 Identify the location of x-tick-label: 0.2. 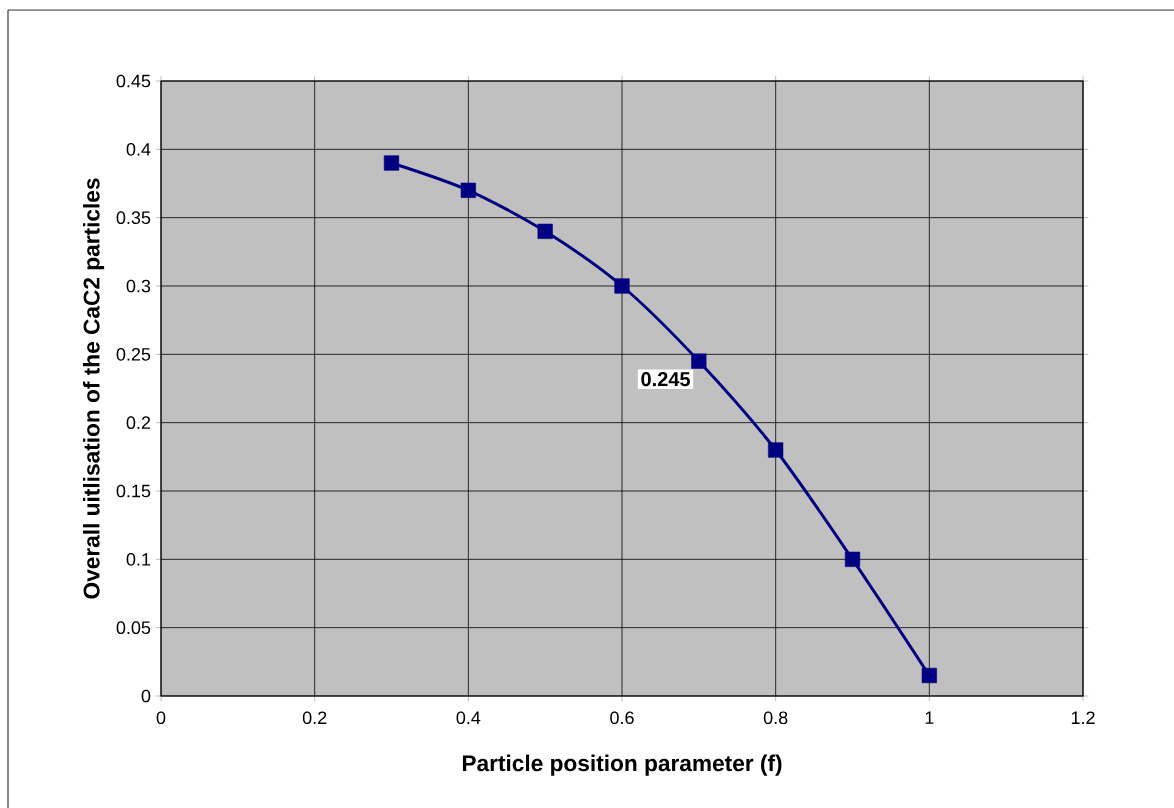
(314, 718).